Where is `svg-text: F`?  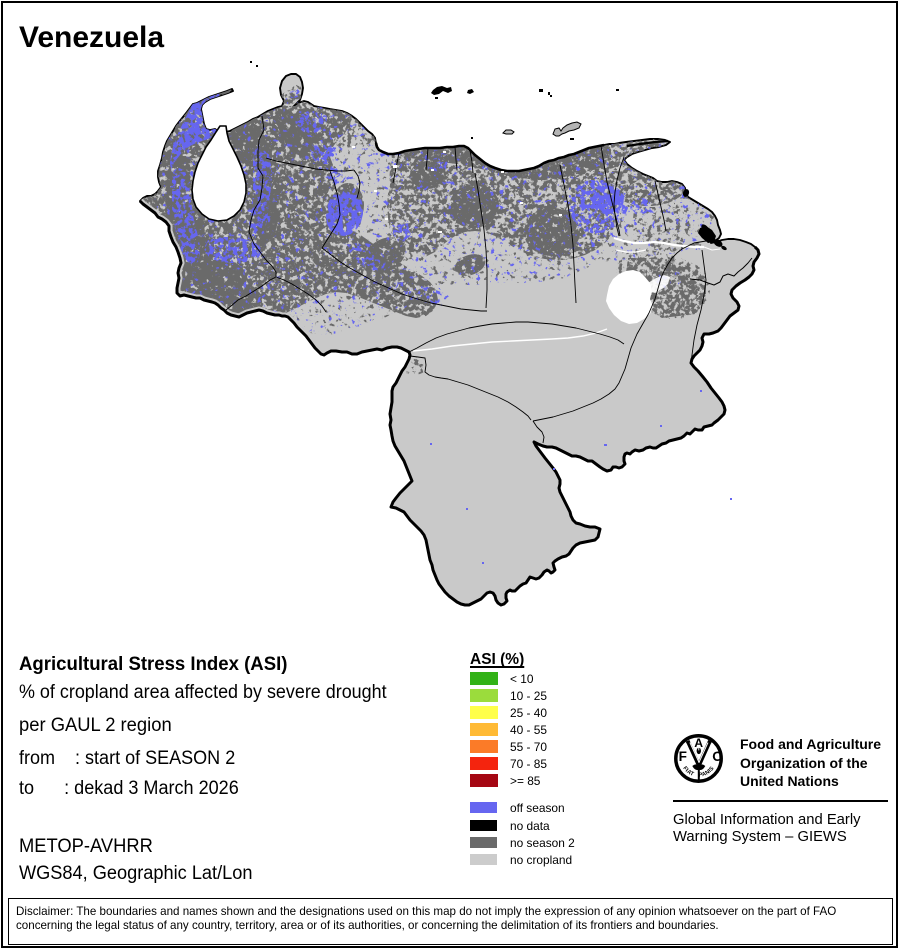 svg-text: F is located at coordinates (683, 756).